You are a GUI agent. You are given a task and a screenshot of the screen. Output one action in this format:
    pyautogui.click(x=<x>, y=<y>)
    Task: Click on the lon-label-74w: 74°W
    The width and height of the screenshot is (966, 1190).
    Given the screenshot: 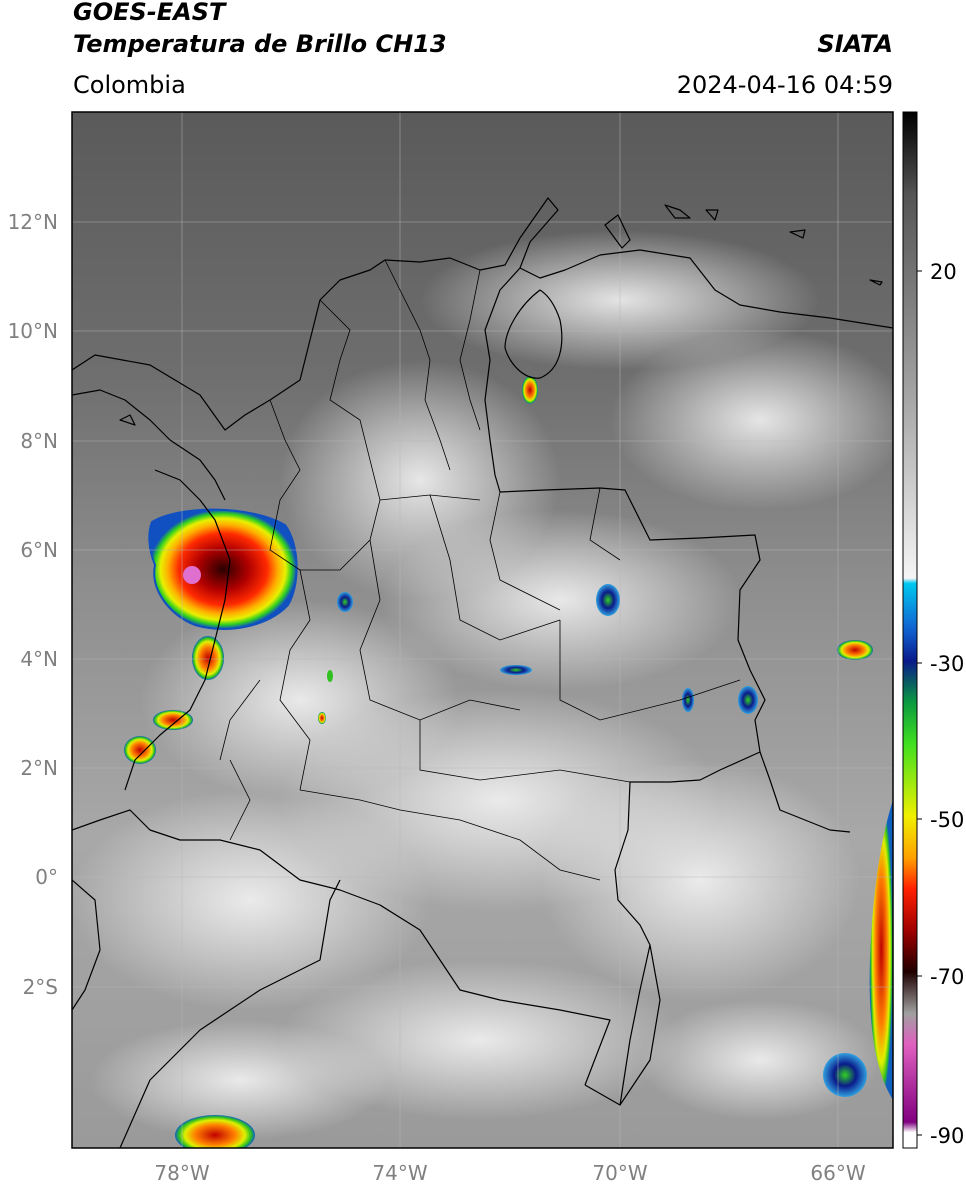 What is the action you would take?
    pyautogui.click(x=399, y=1173)
    